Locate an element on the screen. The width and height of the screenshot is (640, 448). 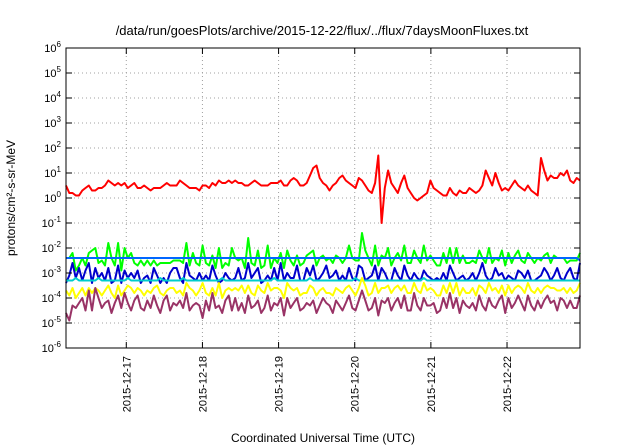
y-tick-label: 10² is located at coordinates (52, 147).